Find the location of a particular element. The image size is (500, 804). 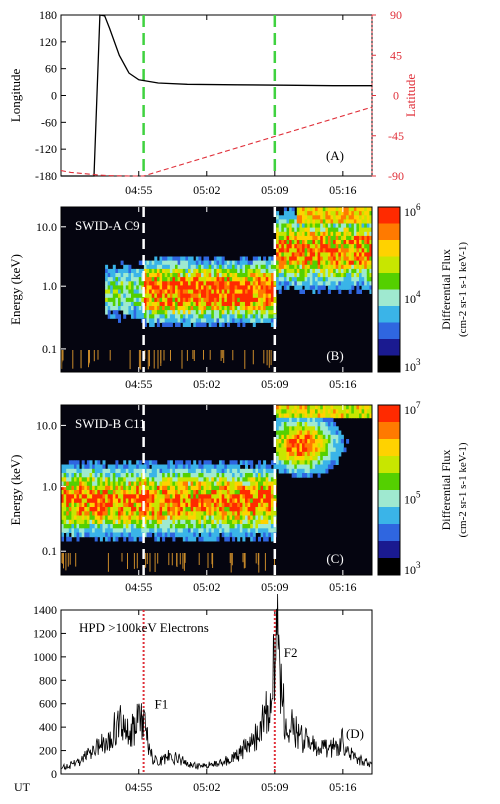

spectrogram-streak is located at coordinates (267, 358).